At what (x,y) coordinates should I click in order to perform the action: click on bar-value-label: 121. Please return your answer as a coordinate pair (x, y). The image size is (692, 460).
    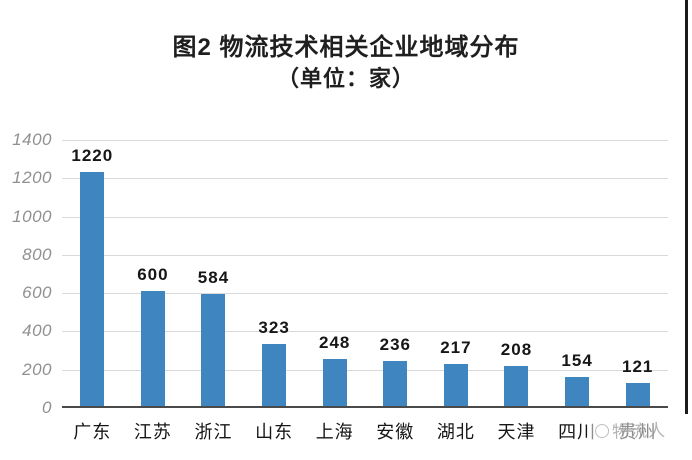
    Looking at the image, I should click on (638, 366).